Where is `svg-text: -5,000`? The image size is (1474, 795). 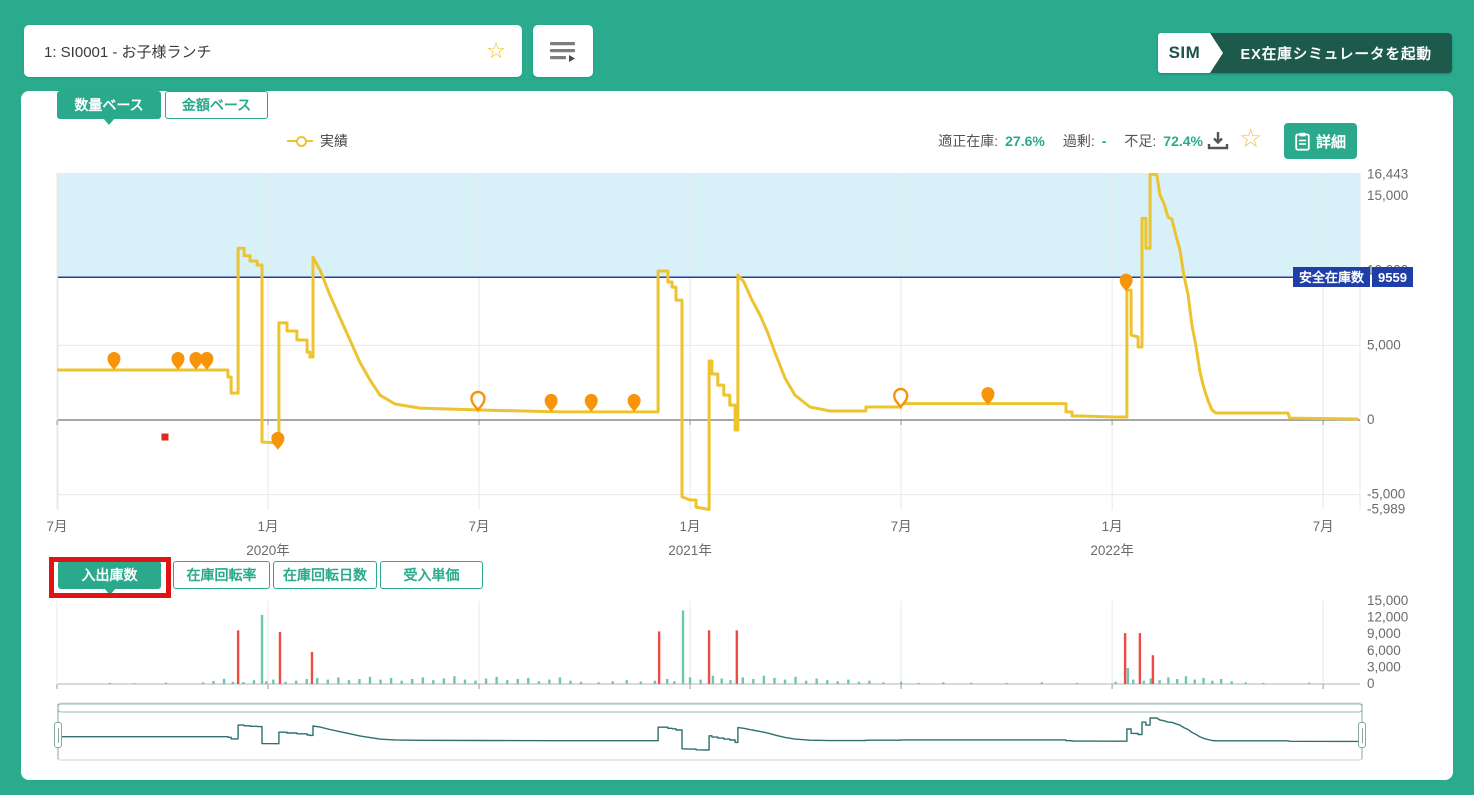 svg-text: -5,000 is located at coordinates (1386, 494).